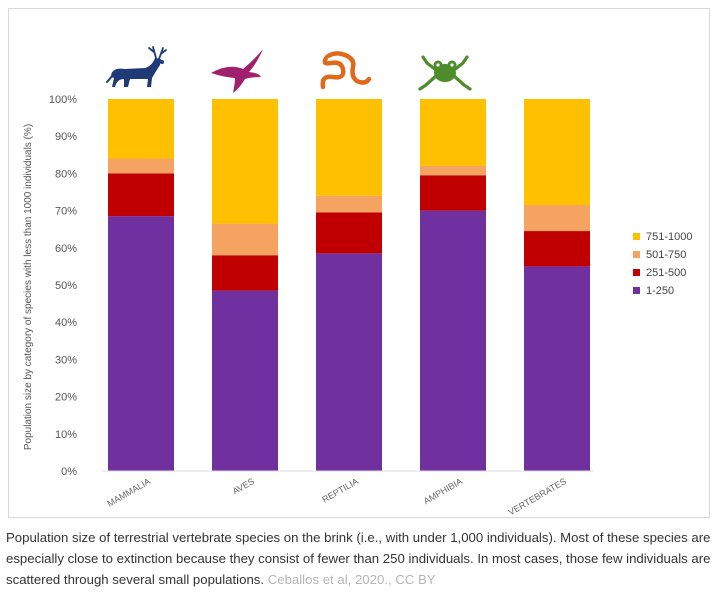 Image resolution: width=721 pixels, height=600 pixels. Describe the element at coordinates (66, 249) in the screenshot. I see `y-tick-label: 60%` at that location.